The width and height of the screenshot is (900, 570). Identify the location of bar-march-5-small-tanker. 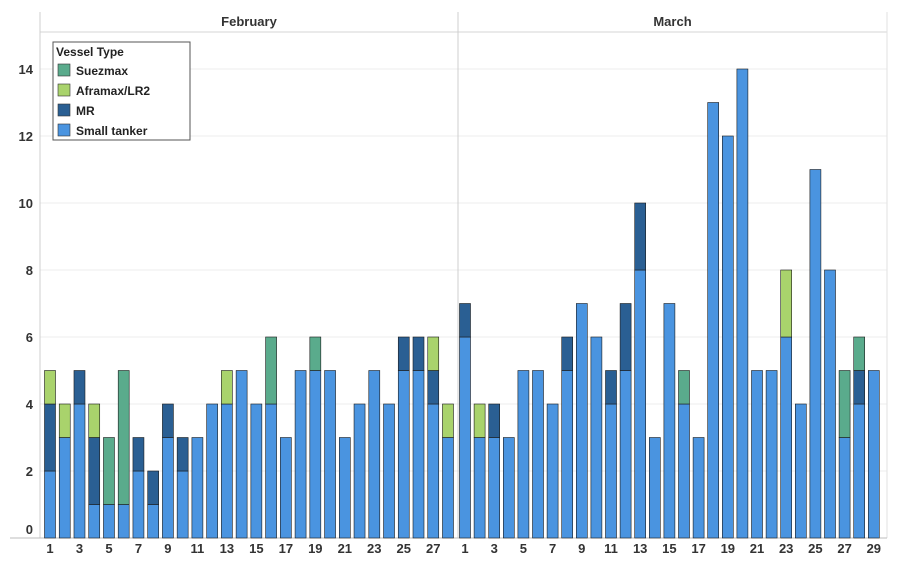
(523, 454).